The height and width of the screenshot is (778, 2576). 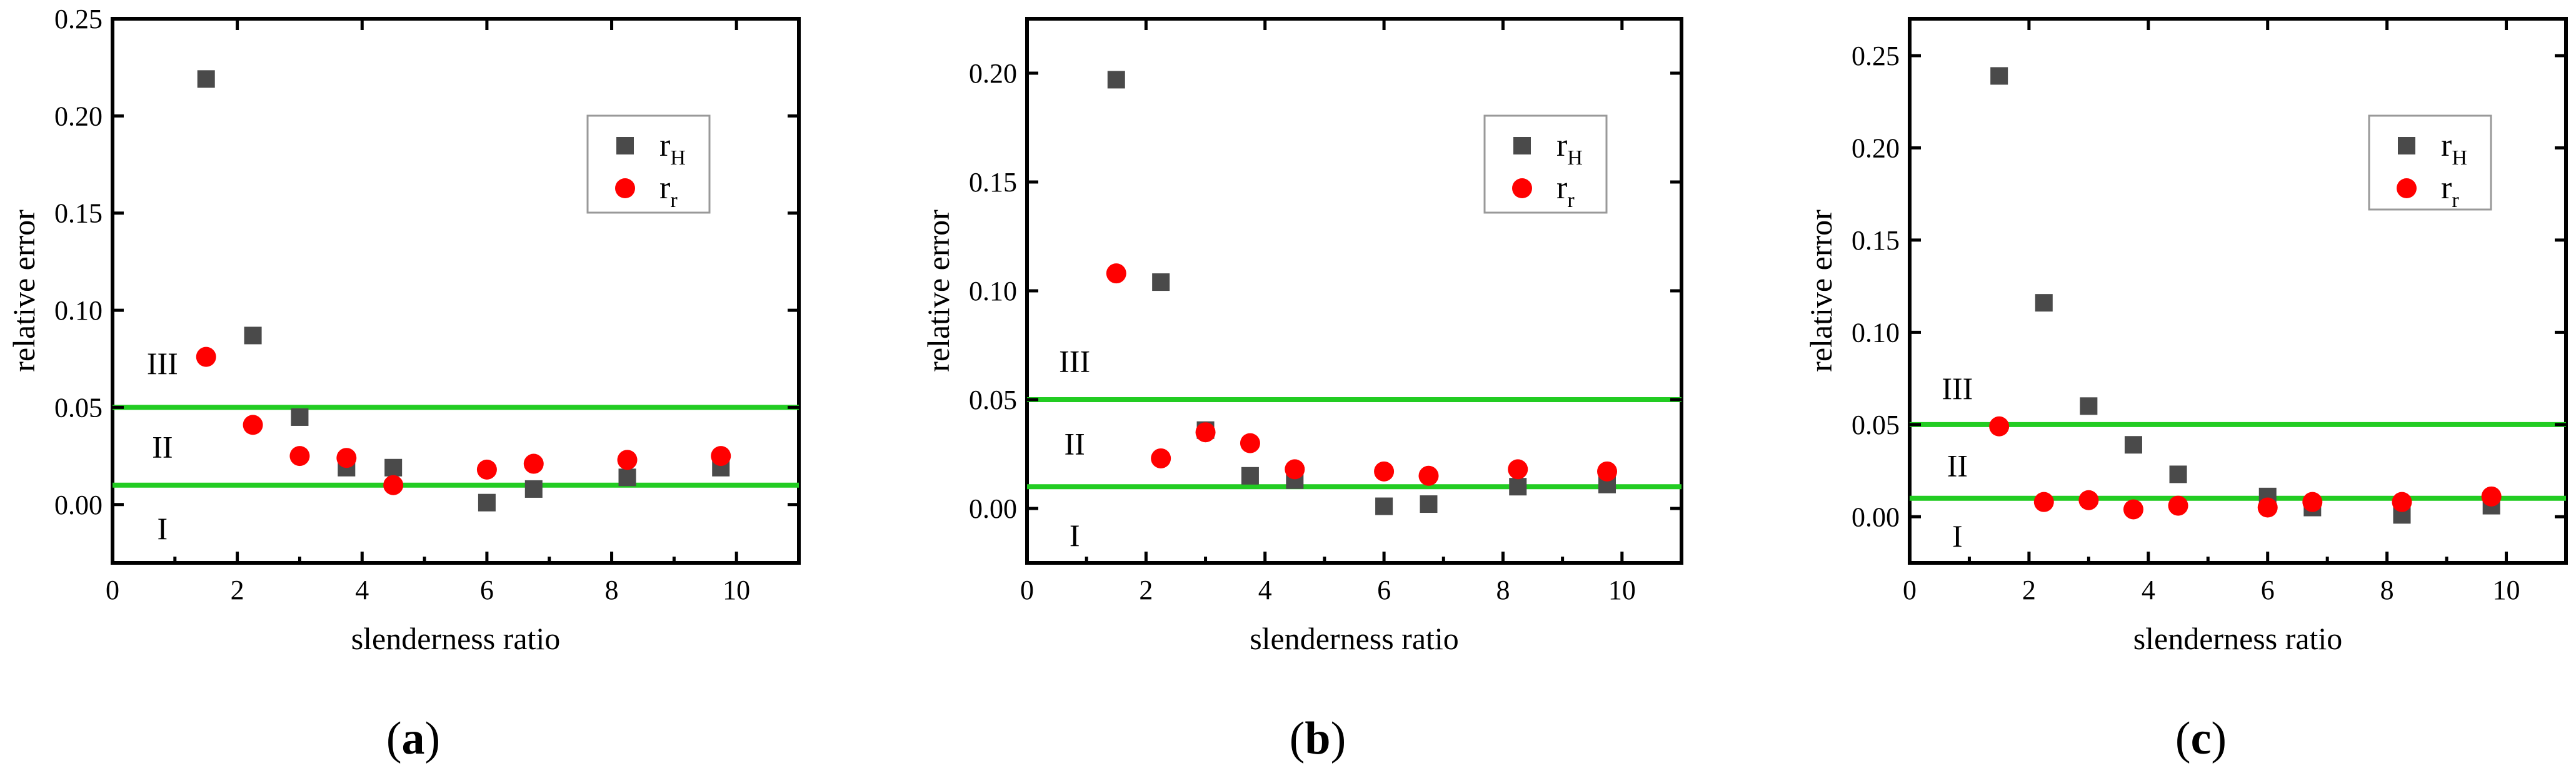 I want to click on y-tick-label: 0.20, so click(x=993, y=73).